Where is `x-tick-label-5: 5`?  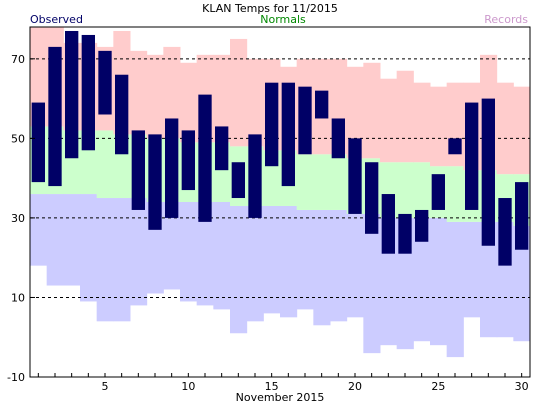
x-tick-label-5: 5 is located at coordinates (105, 386).